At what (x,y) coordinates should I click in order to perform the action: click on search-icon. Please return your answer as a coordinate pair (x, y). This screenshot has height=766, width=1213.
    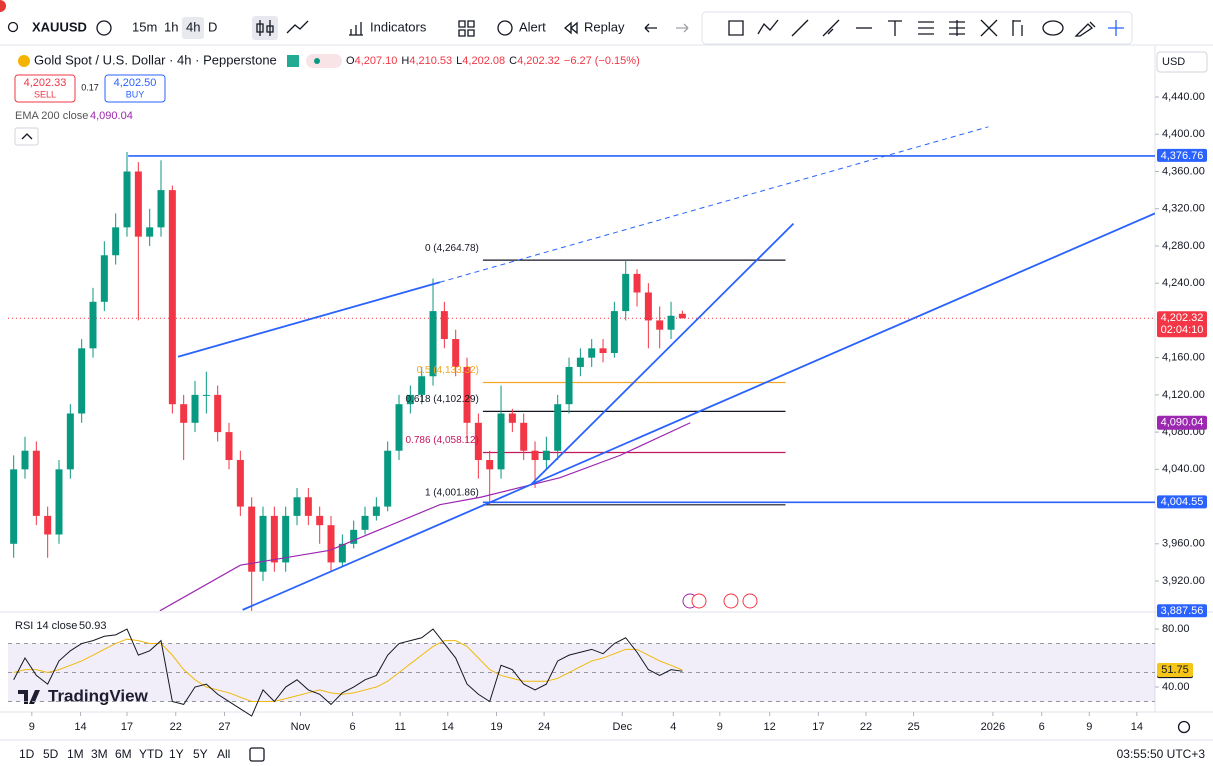
    Looking at the image, I should click on (13, 27).